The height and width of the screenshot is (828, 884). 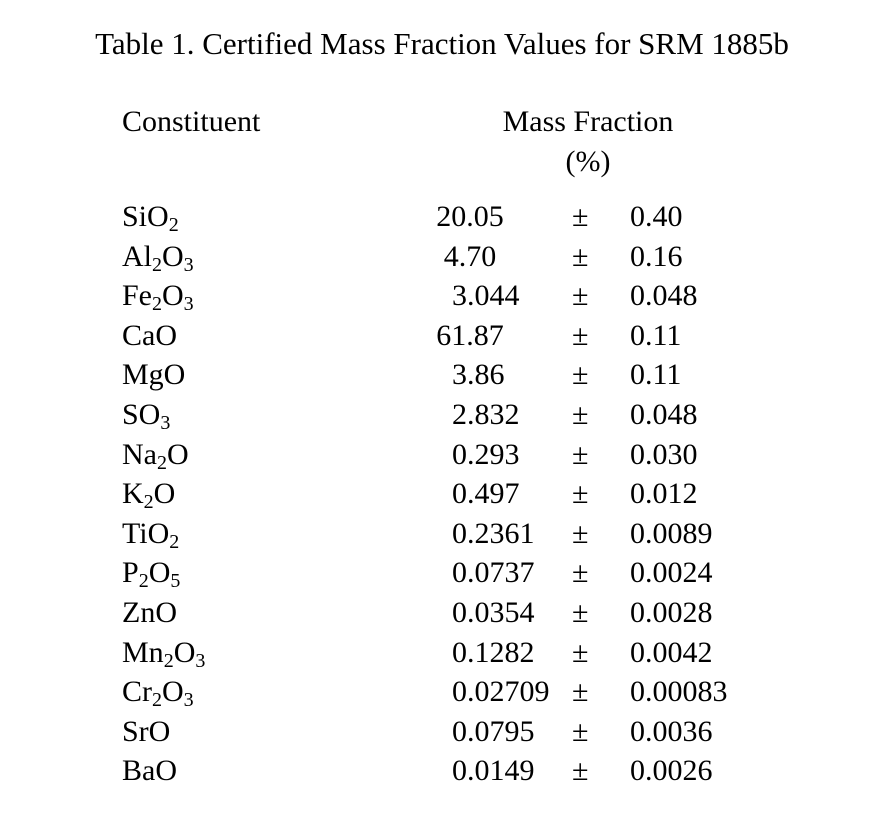 I want to click on uncertainty-value: 0.00083, so click(x=679, y=692).